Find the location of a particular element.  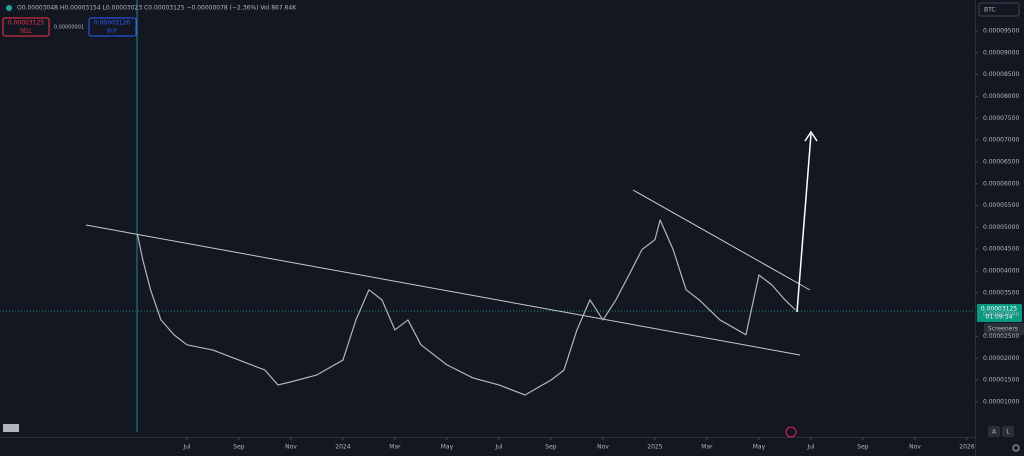

price-tag-countdown: 01:09:54 is located at coordinates (999, 317).